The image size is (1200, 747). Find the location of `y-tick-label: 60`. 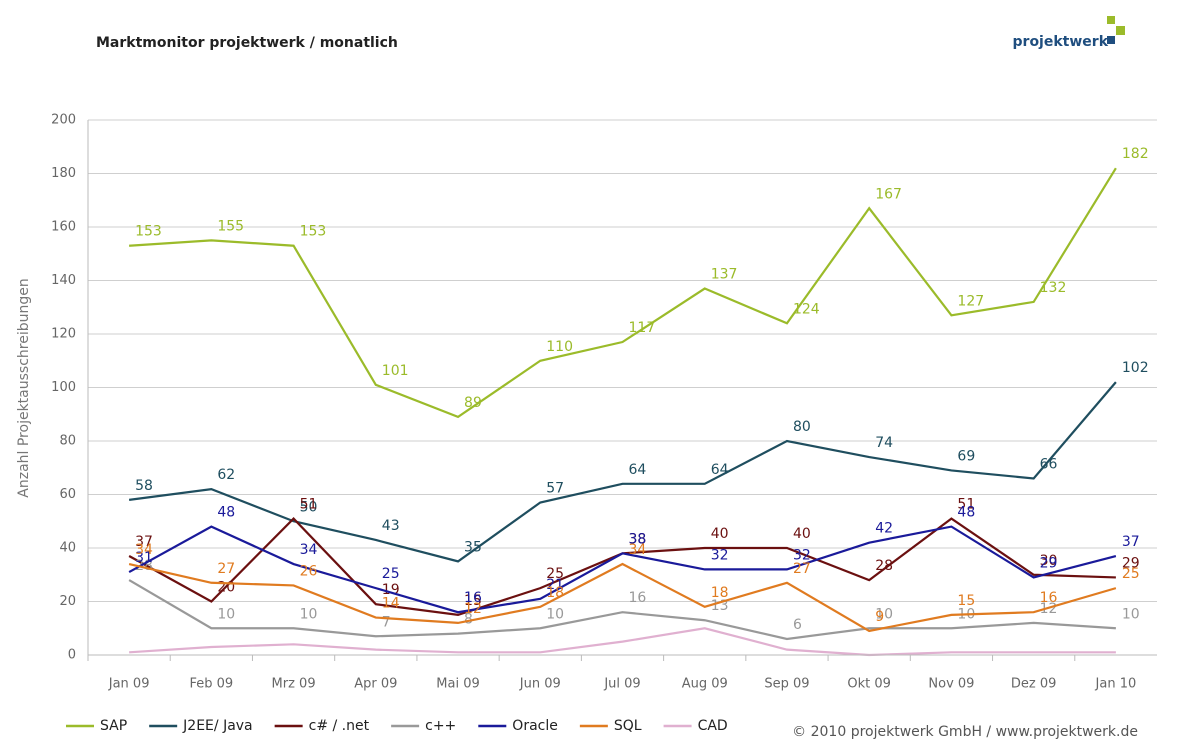

y-tick-label: 60 is located at coordinates (67, 494).